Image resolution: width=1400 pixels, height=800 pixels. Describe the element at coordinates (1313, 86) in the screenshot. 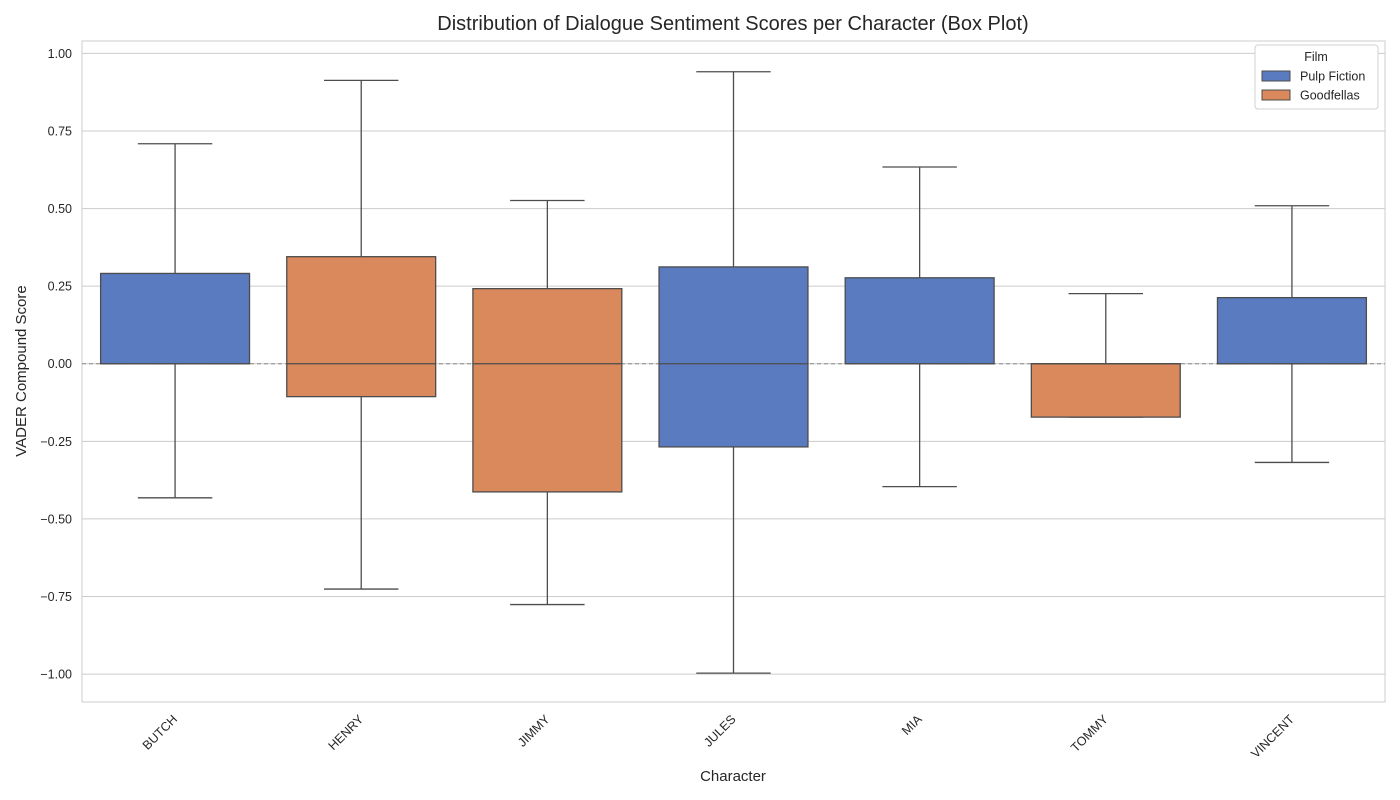

I see `legend-entries: Pulp Fiction Goodfellas` at that location.